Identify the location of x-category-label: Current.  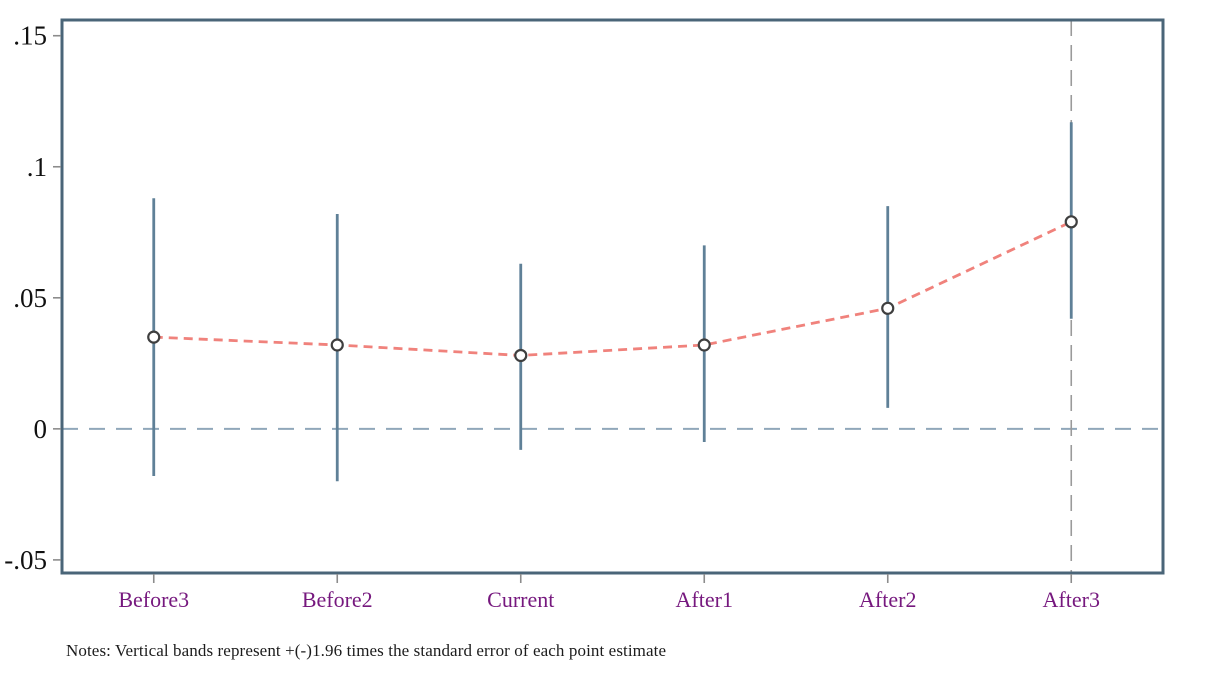
(520, 599).